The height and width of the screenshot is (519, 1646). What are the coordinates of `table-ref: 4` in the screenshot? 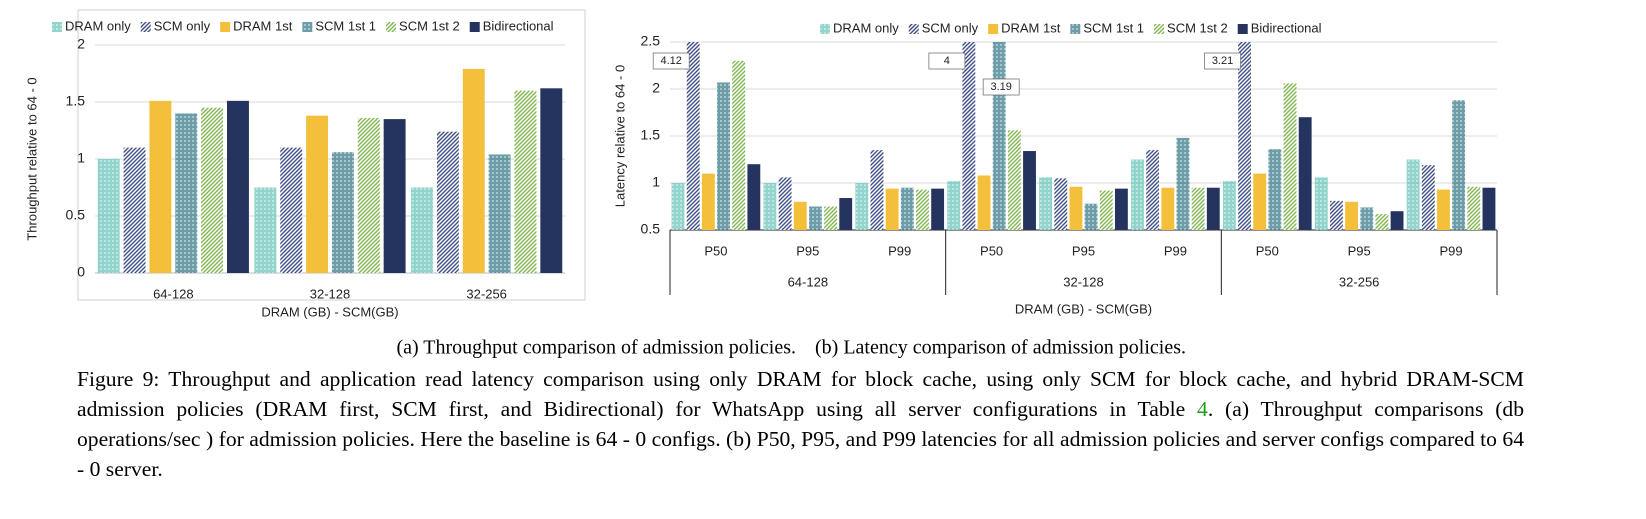 It's located at (1202, 409).